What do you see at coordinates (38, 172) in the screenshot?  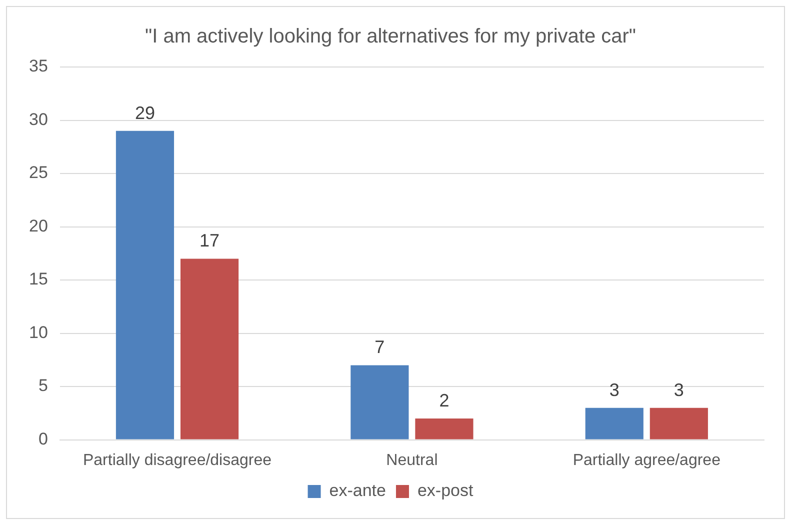 I see `y-tick-label: 25` at bounding box center [38, 172].